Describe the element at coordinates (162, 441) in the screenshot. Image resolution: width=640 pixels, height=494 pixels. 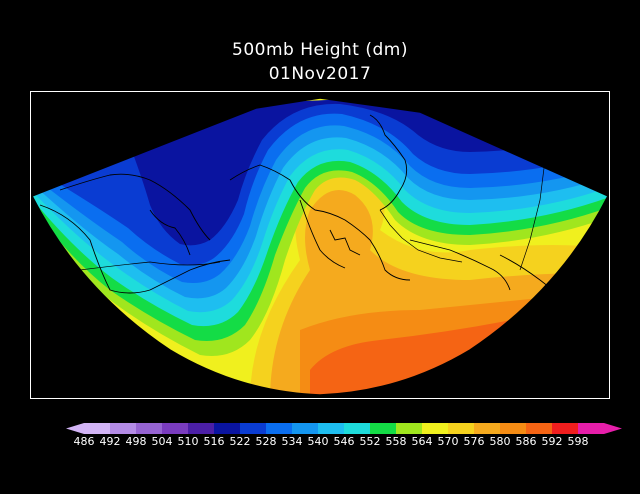
I see `colorbar-tick-label: 504` at that location.